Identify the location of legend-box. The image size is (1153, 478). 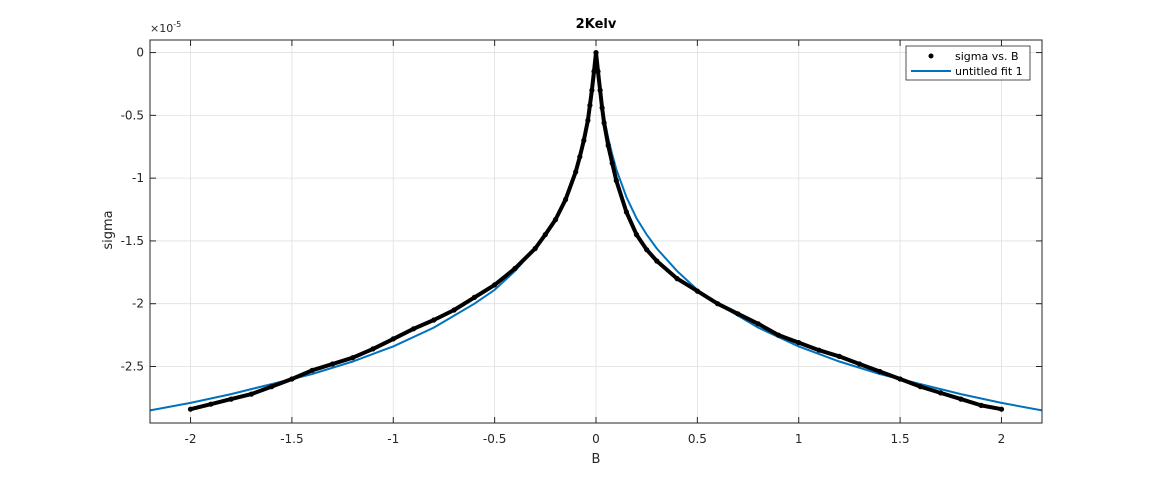
(968, 63).